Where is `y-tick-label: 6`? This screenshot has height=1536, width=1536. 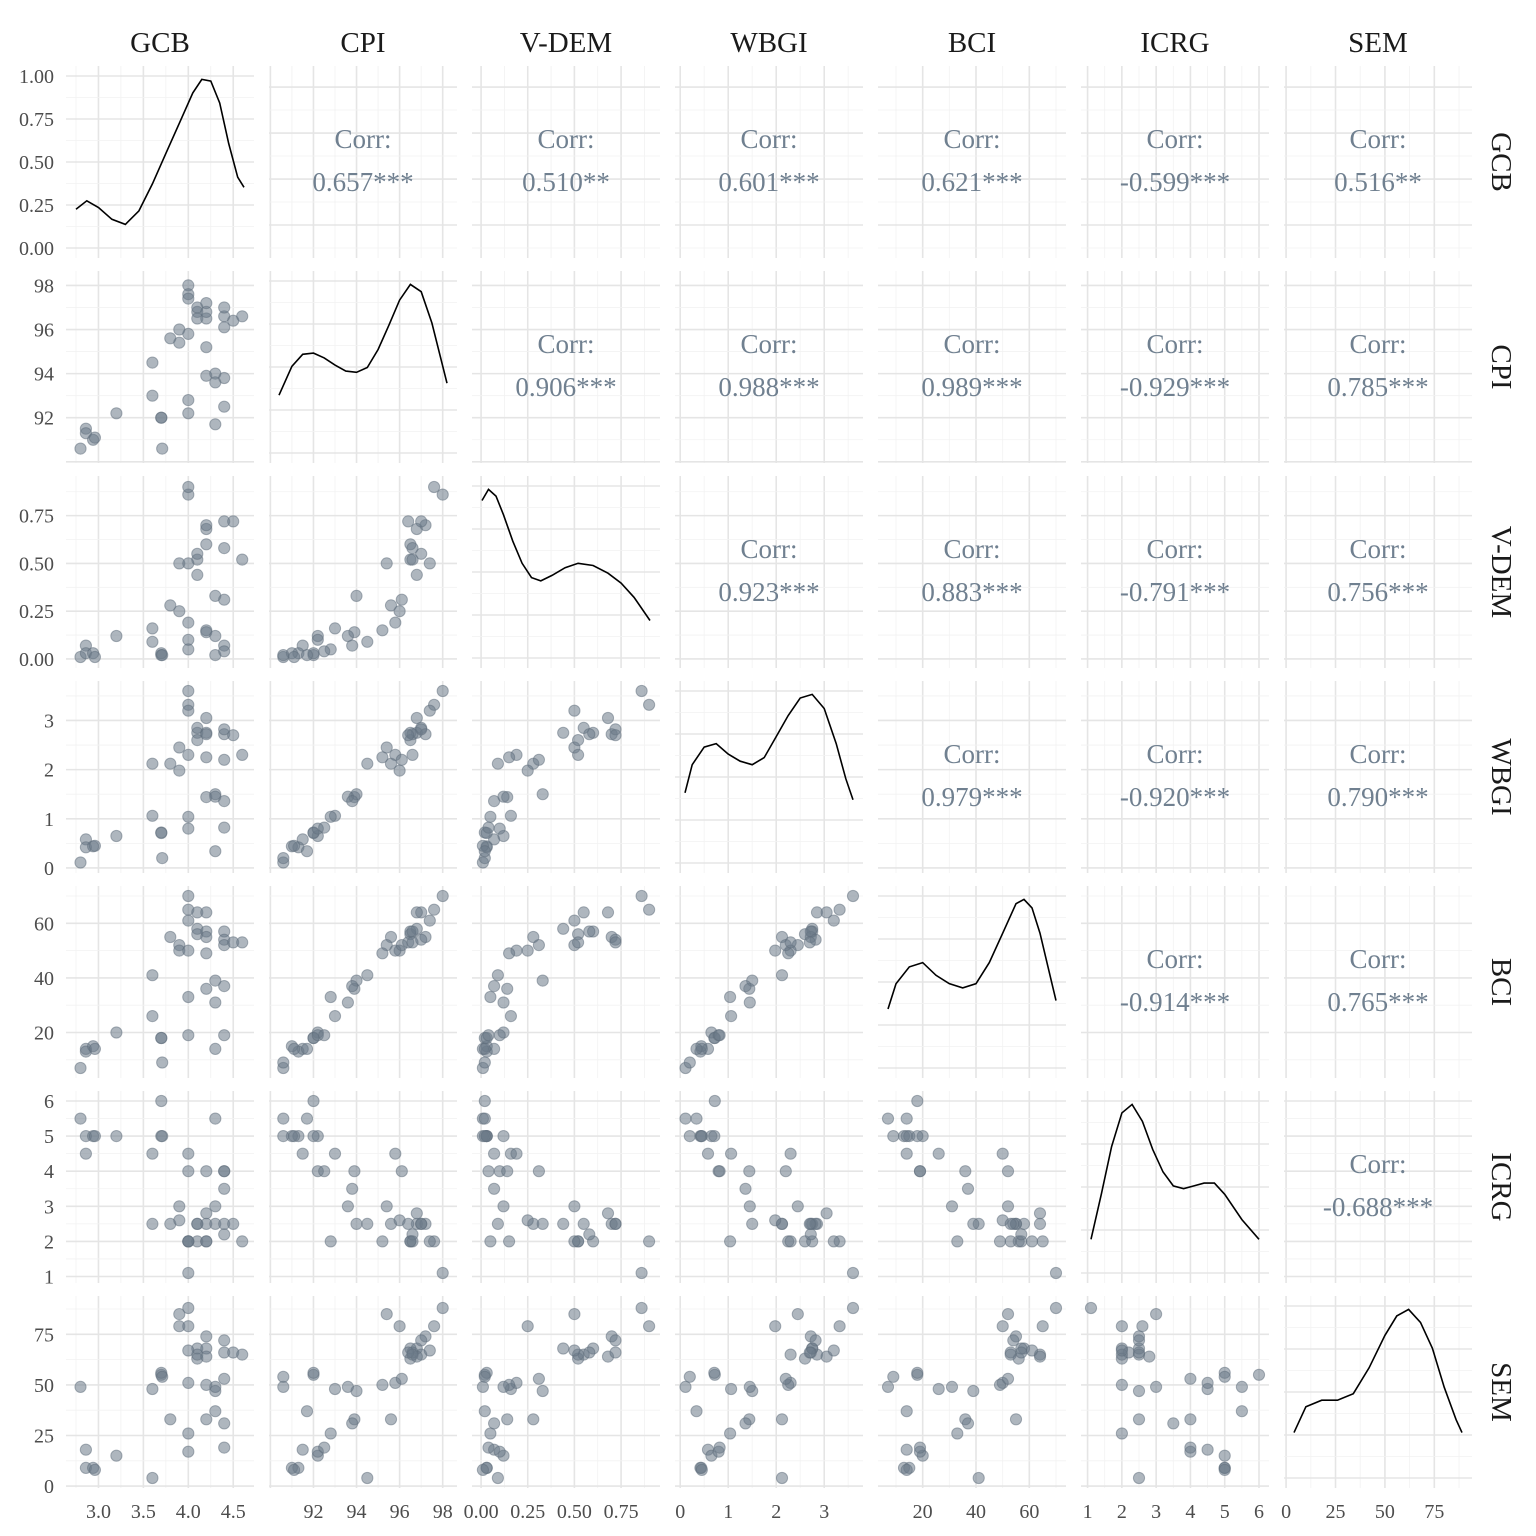
y-tick-label: 6 is located at coordinates (49, 1102).